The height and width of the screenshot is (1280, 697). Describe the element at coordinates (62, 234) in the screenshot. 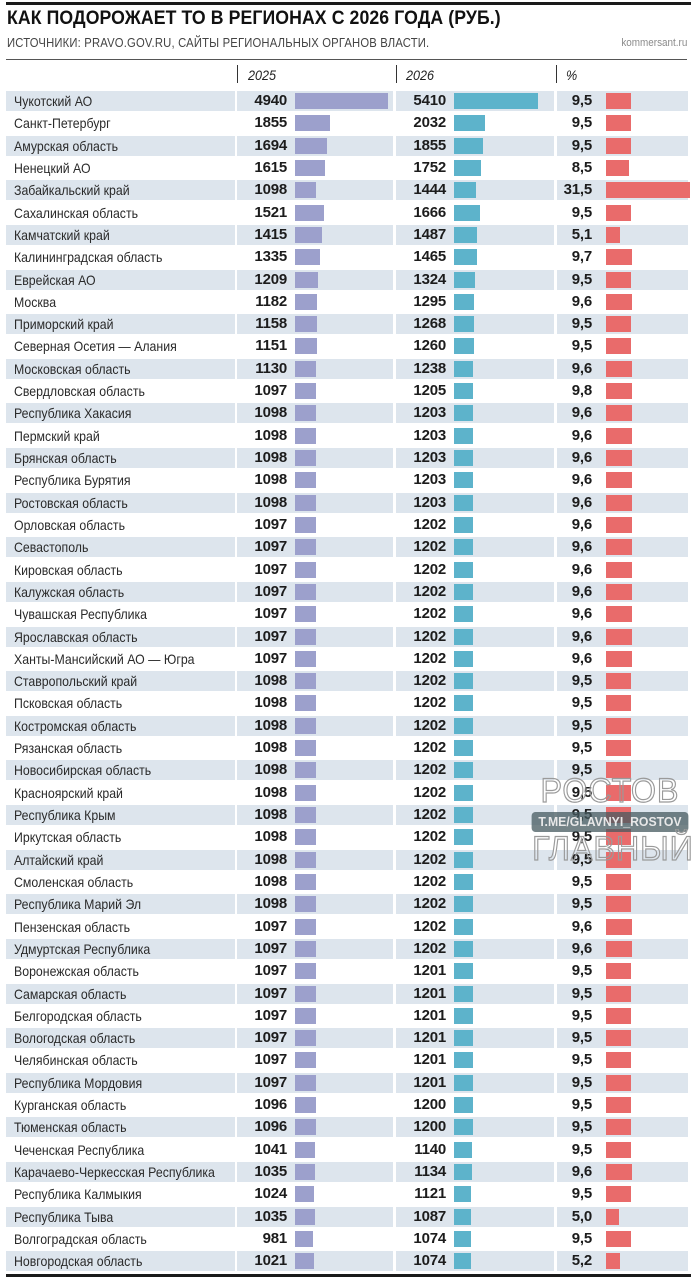

I see `region-name: Камчатский край` at that location.